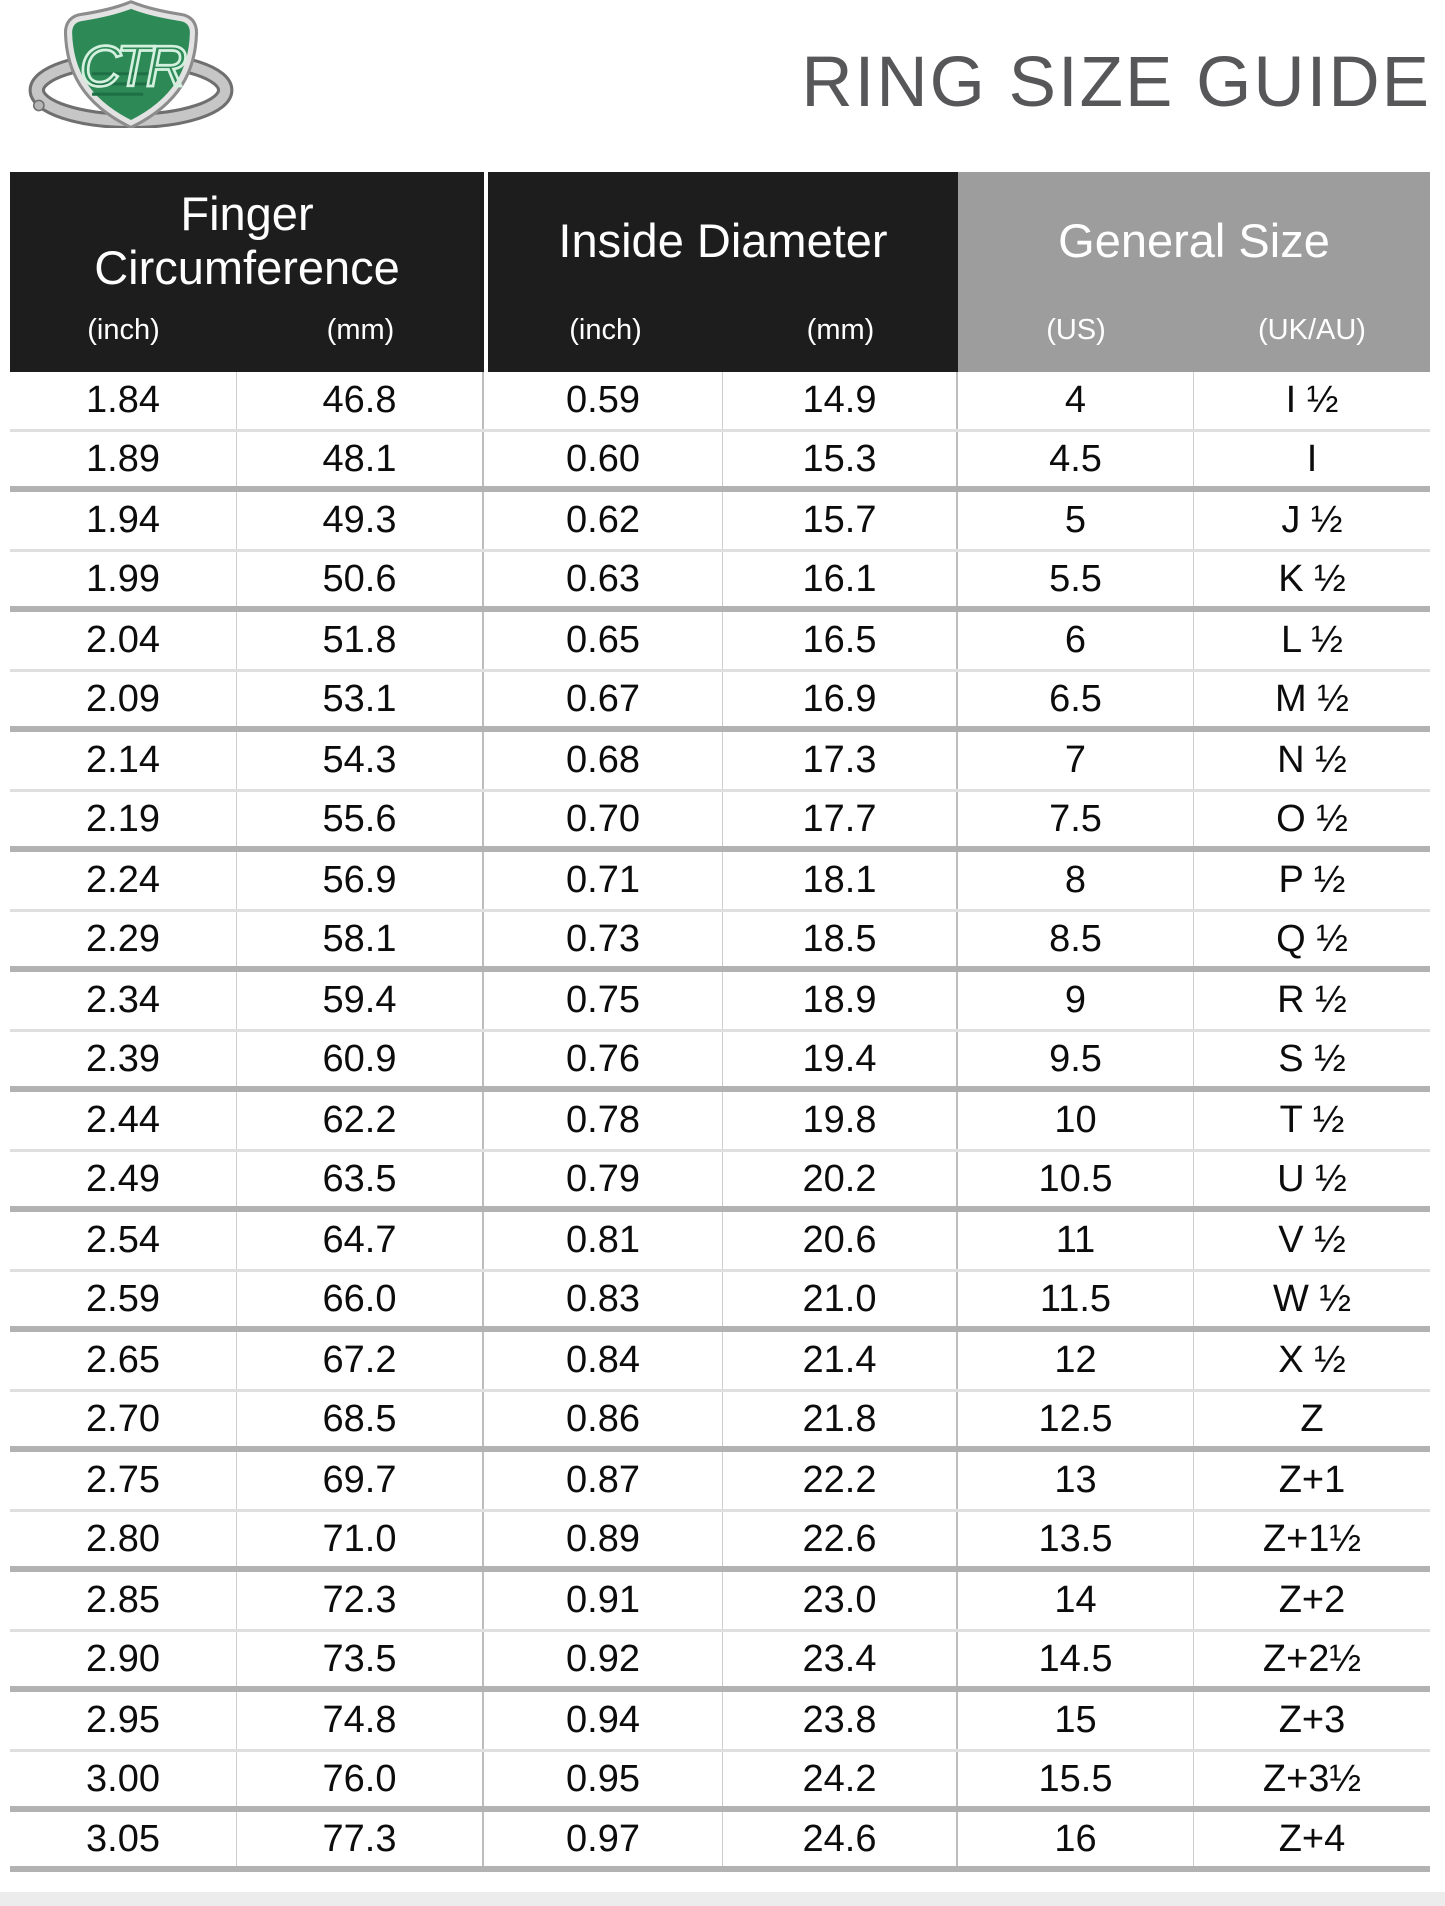 Image resolution: width=1445 pixels, height=1906 pixels. Describe the element at coordinates (360, 1000) in the screenshot. I see `cell-circumference-mm: 59.4` at that location.